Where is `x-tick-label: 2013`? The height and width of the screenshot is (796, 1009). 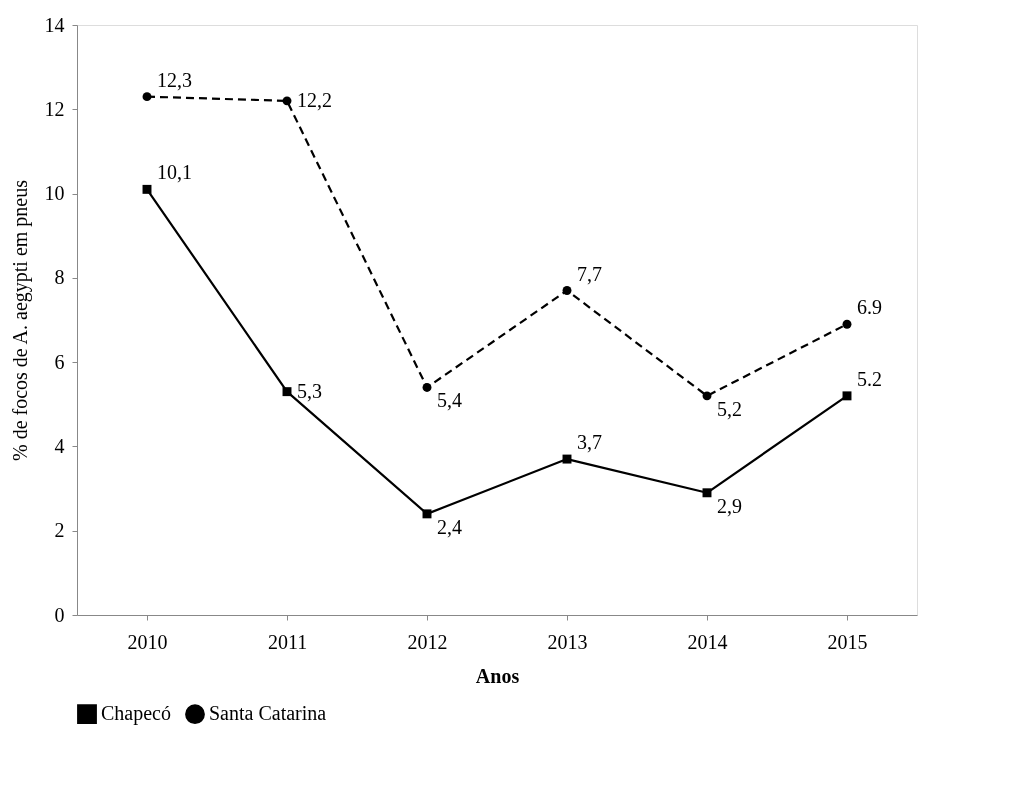 x-tick-label: 2013 is located at coordinates (567, 641).